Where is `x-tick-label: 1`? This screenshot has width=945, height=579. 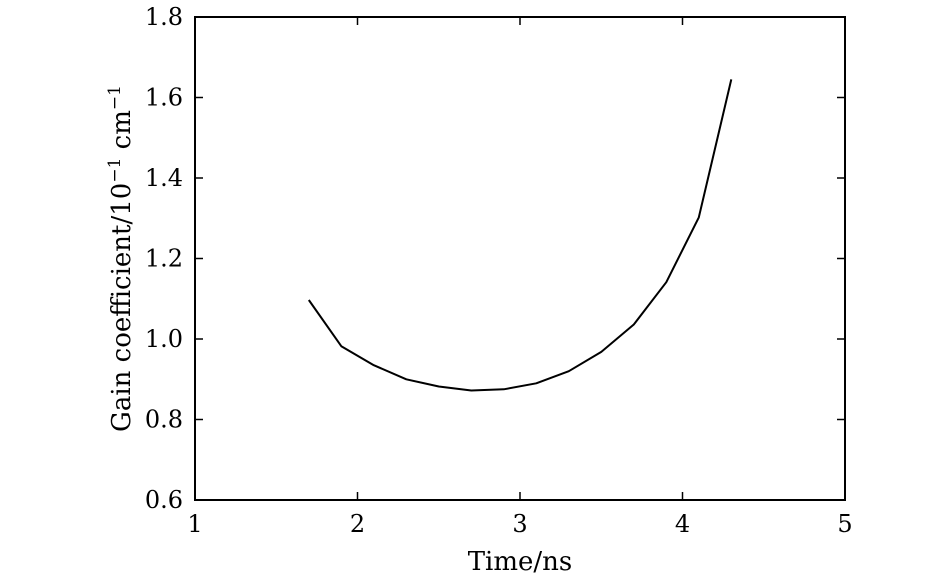
x-tick-label: 1 is located at coordinates (194, 524).